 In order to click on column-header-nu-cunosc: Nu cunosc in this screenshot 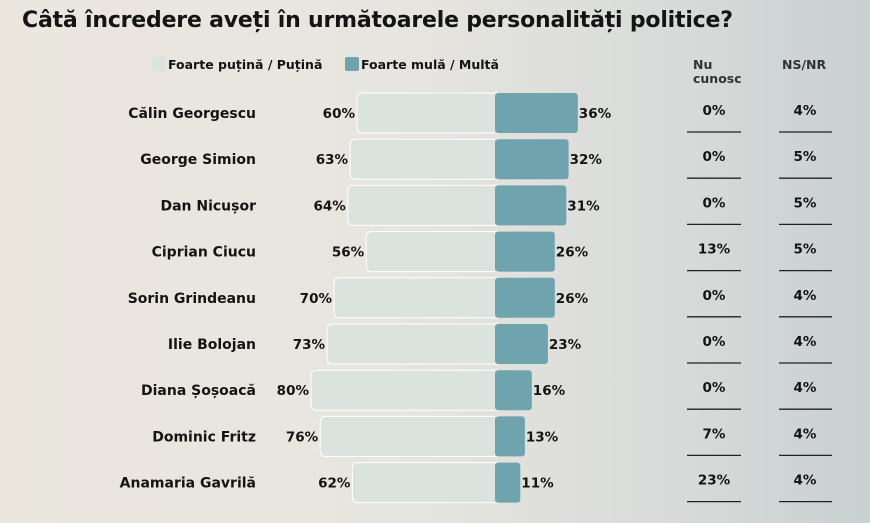, I will do `click(717, 71)`.